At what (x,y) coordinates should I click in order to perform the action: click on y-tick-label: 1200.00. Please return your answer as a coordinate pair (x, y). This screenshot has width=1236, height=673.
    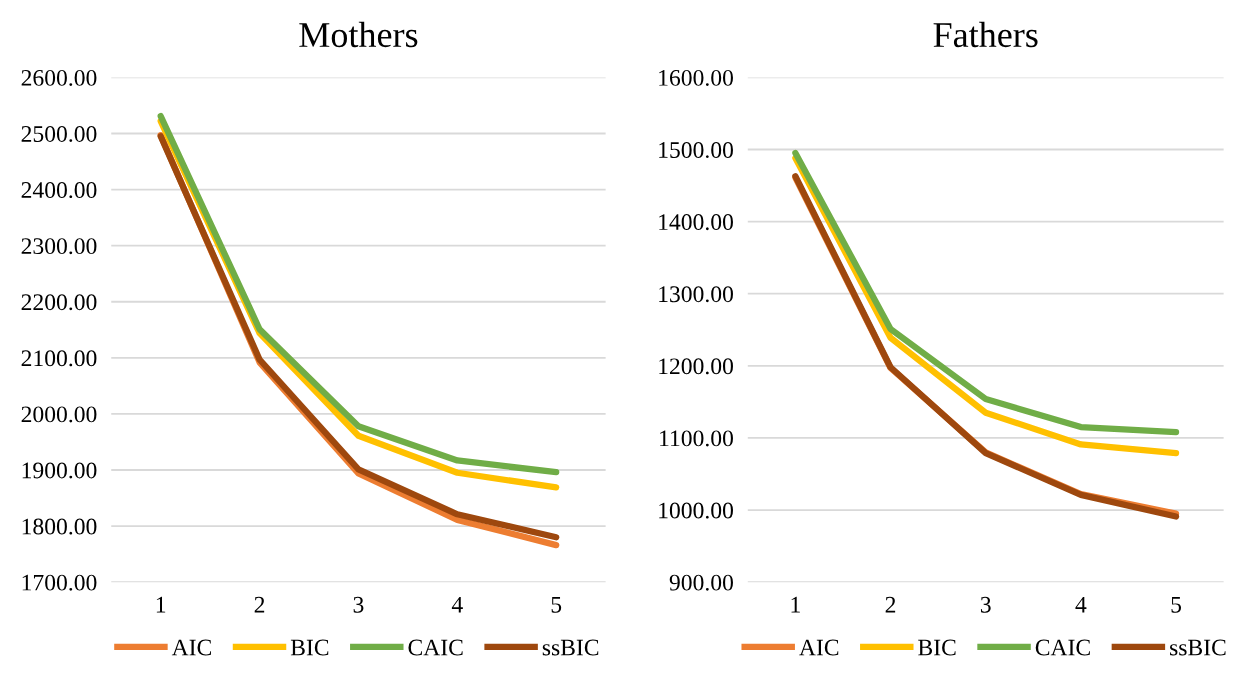
    Looking at the image, I should click on (696, 366).